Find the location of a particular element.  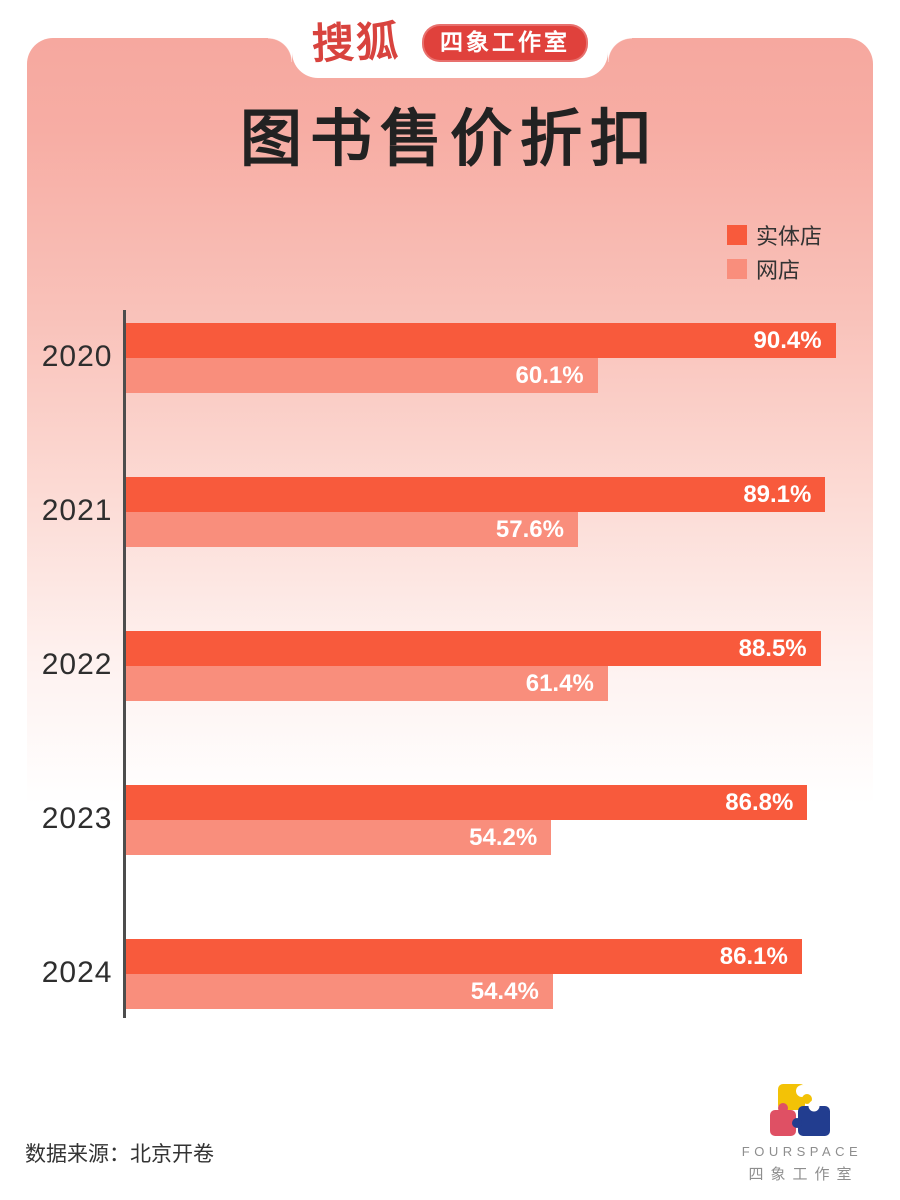

bar-row-2020: 2020 90.4% 60.1% is located at coordinates (471, 358).